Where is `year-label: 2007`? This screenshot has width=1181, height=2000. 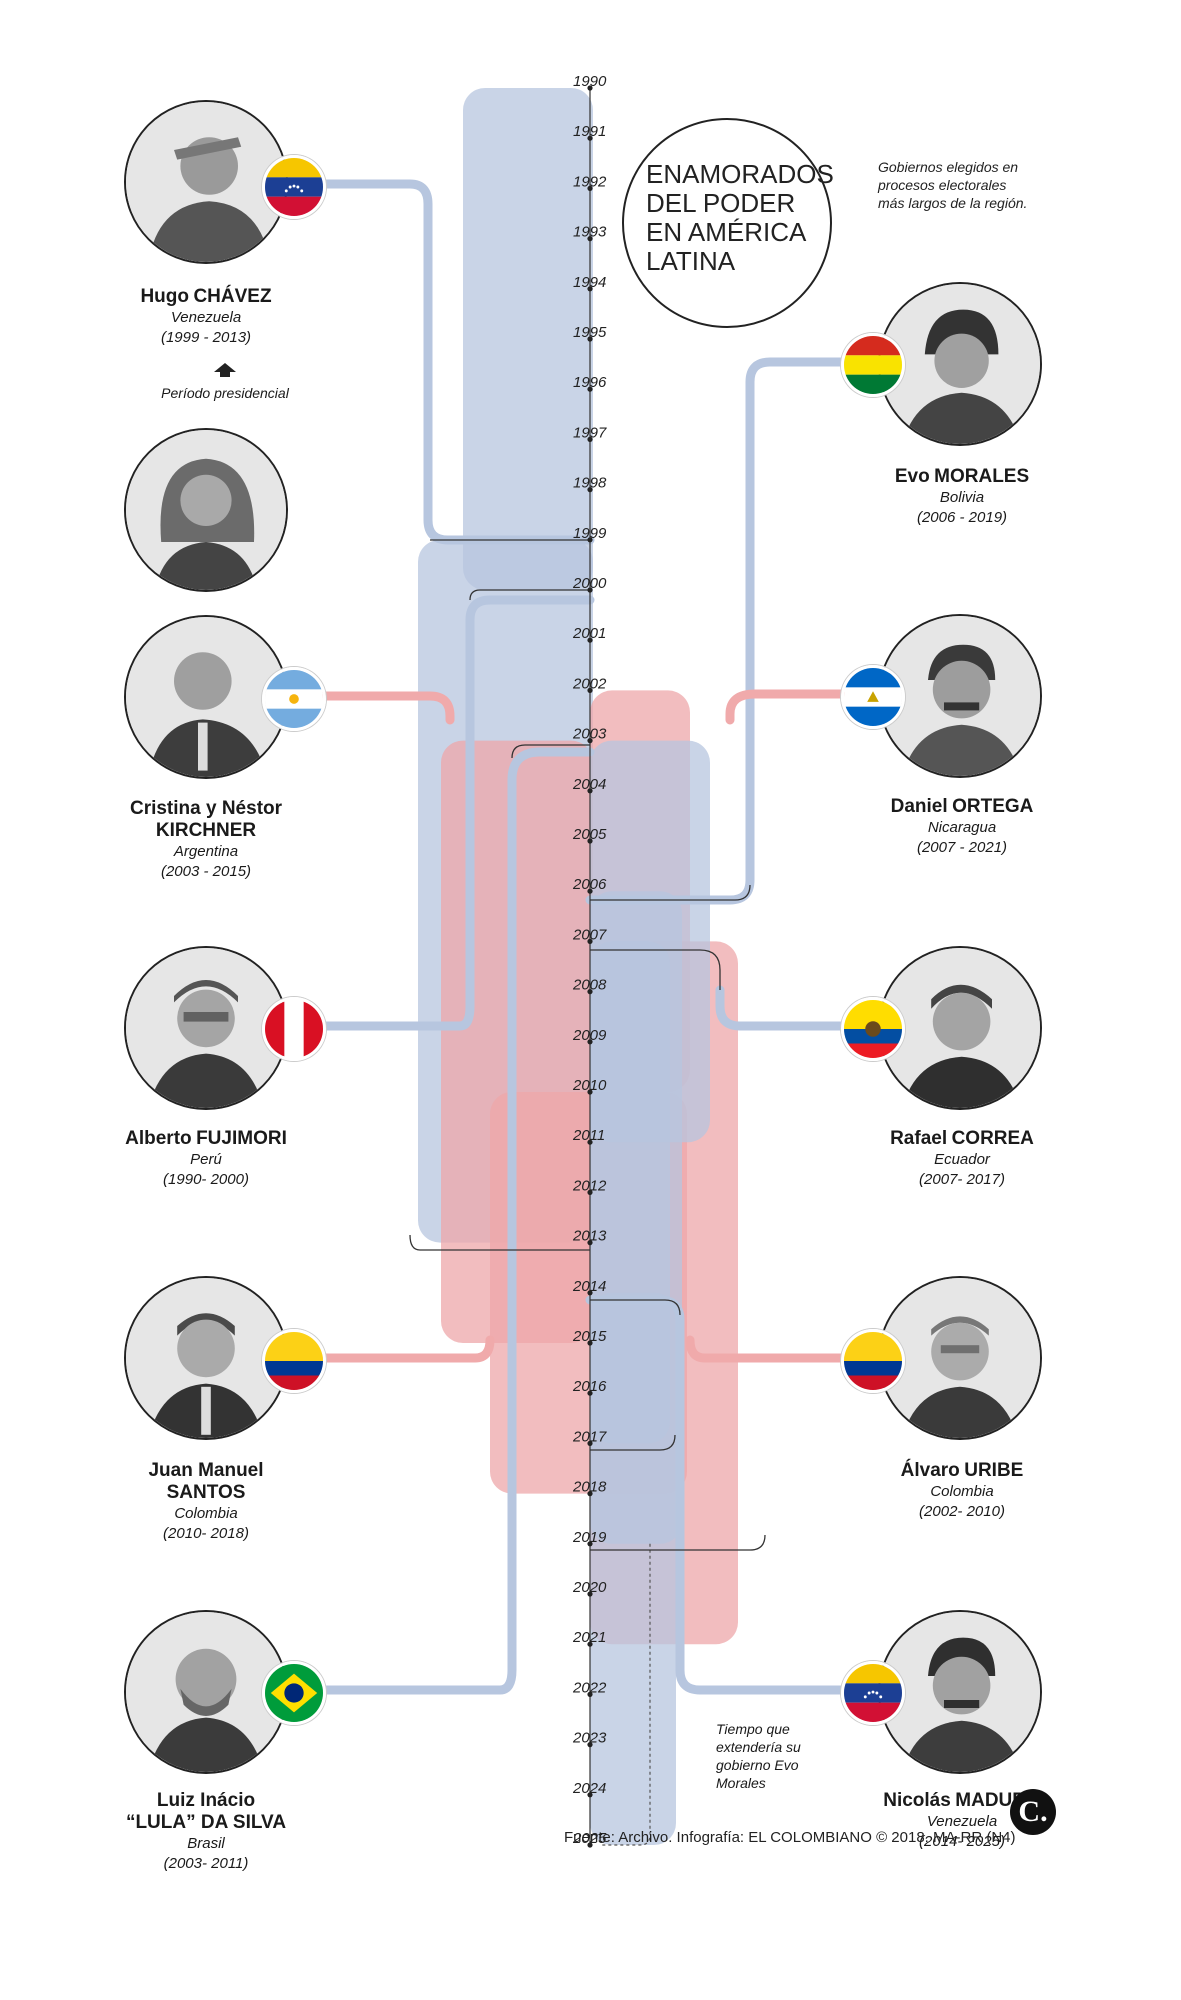
year-label: 2007 is located at coordinates (589, 934).